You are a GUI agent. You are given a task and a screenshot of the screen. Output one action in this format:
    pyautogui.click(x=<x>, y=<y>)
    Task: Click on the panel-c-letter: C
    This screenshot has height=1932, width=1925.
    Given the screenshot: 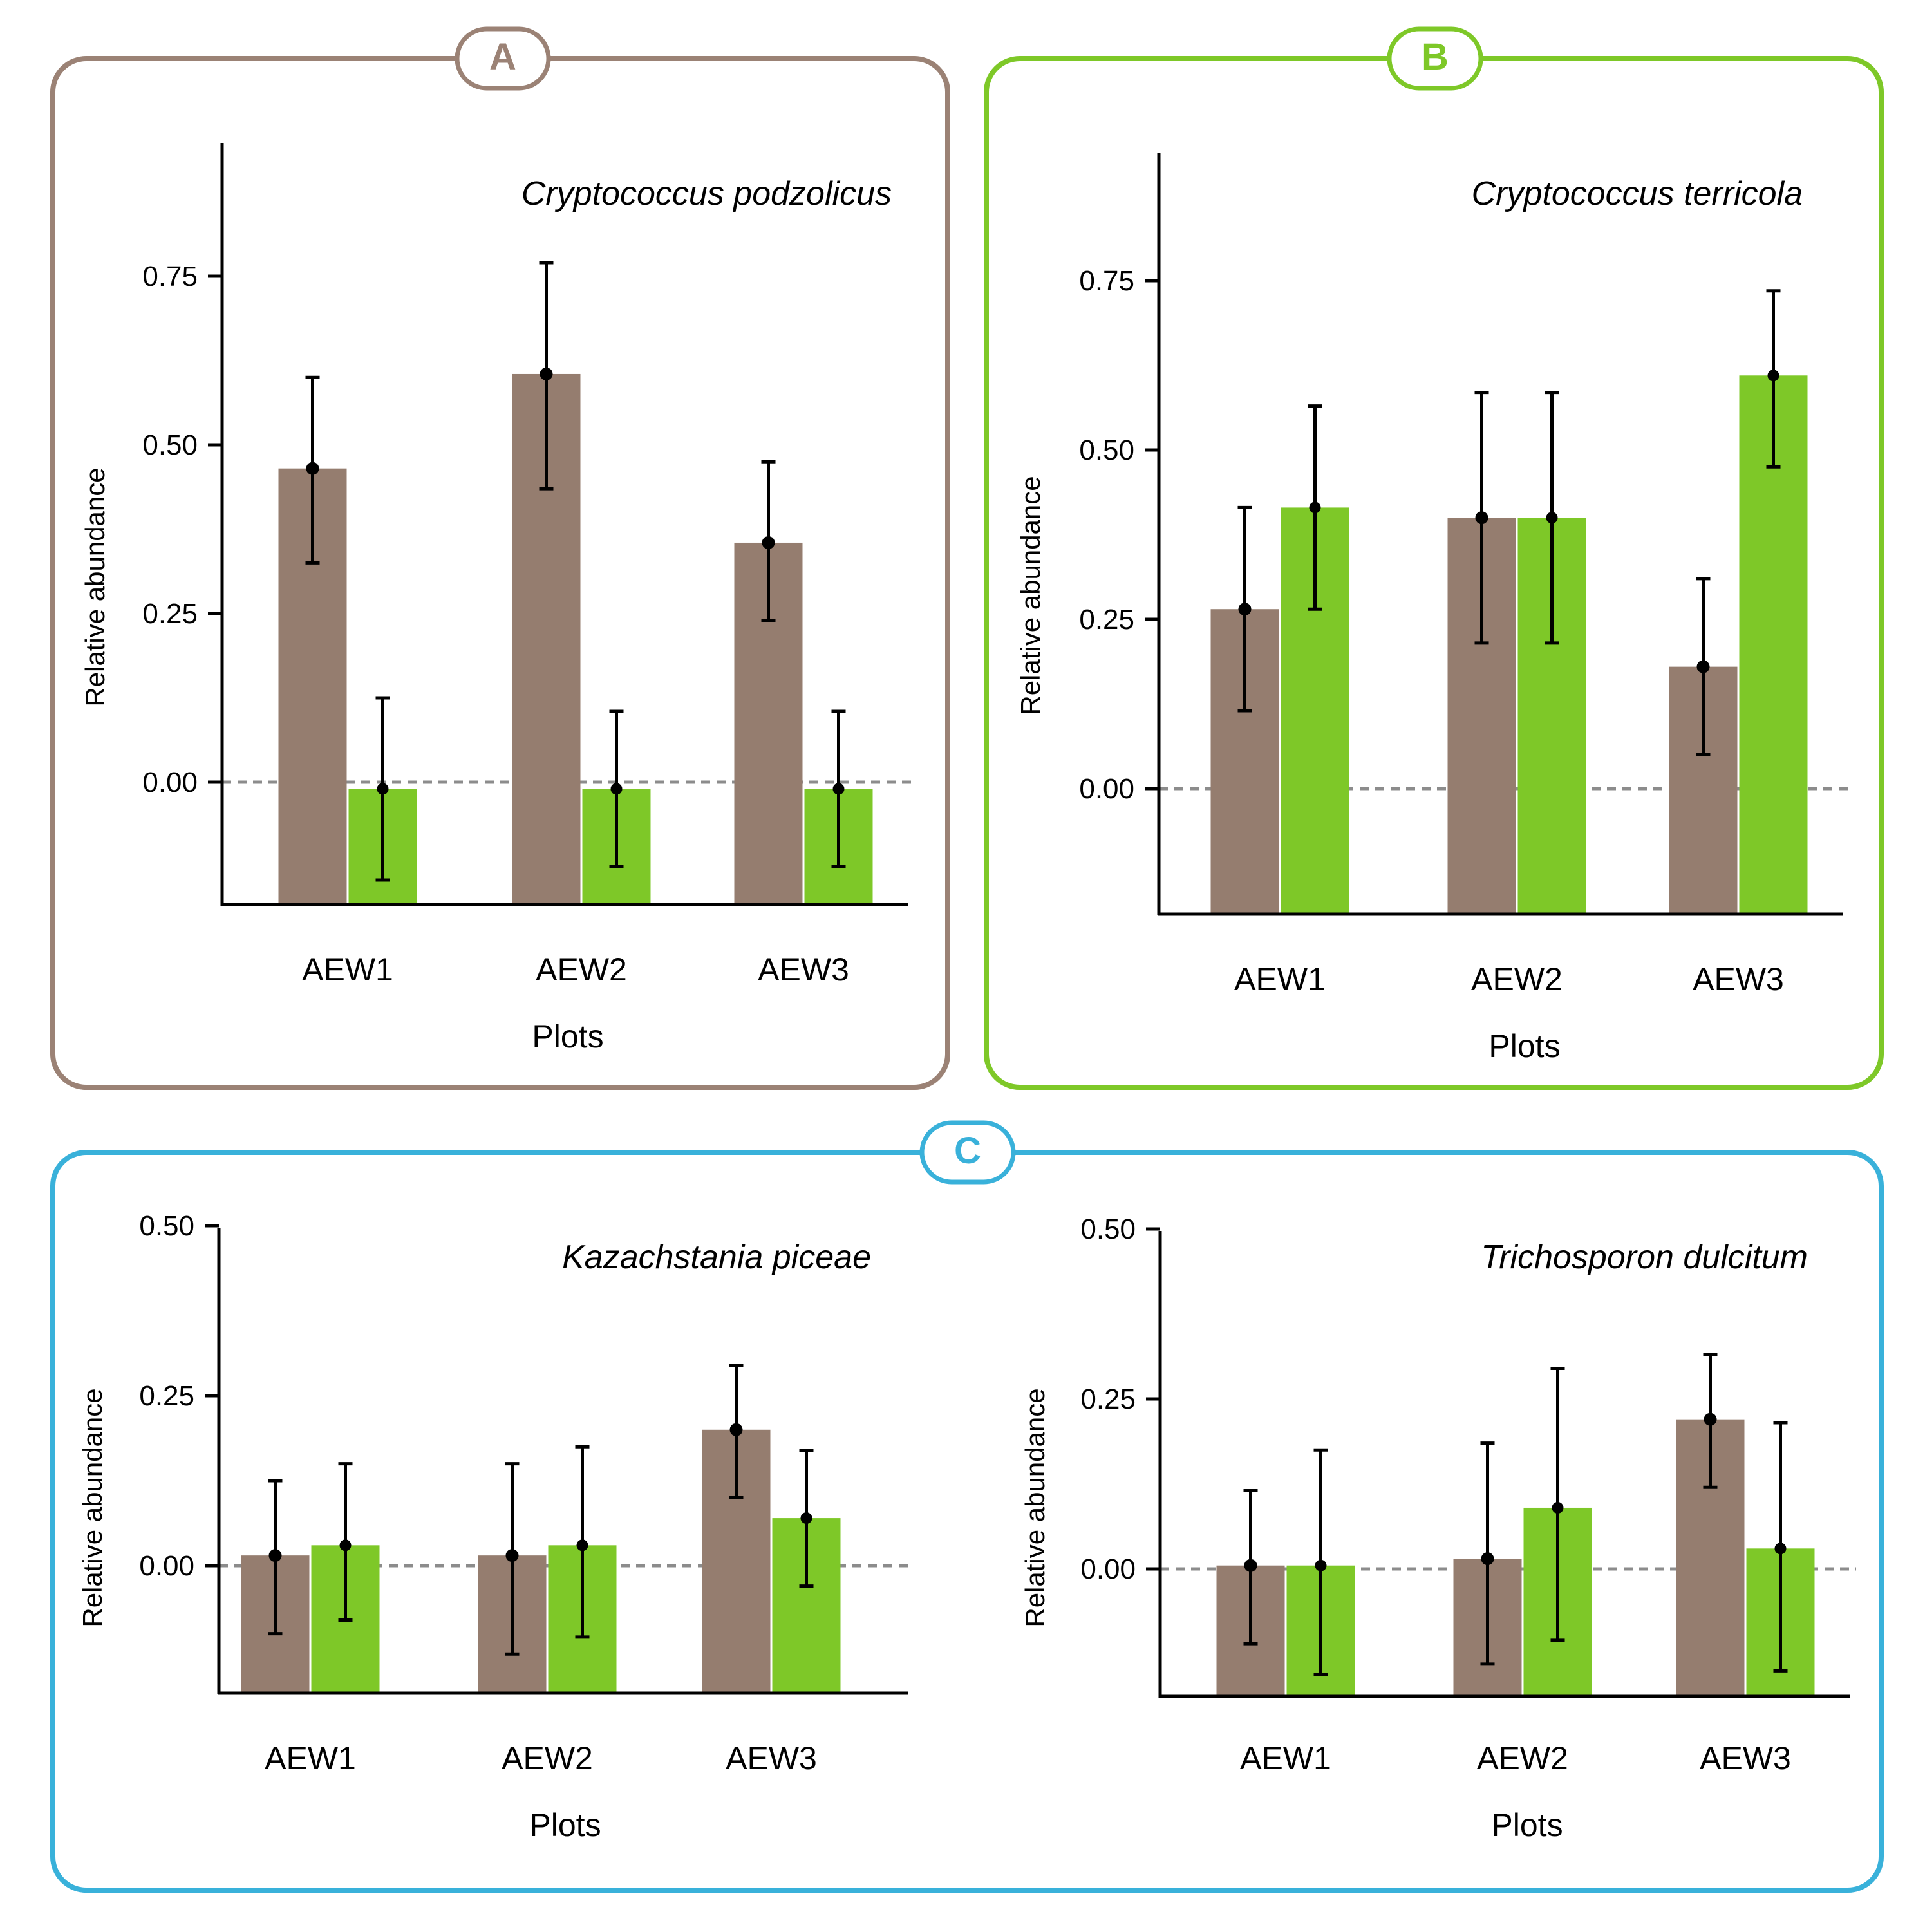 What is the action you would take?
    pyautogui.click(x=968, y=1151)
    